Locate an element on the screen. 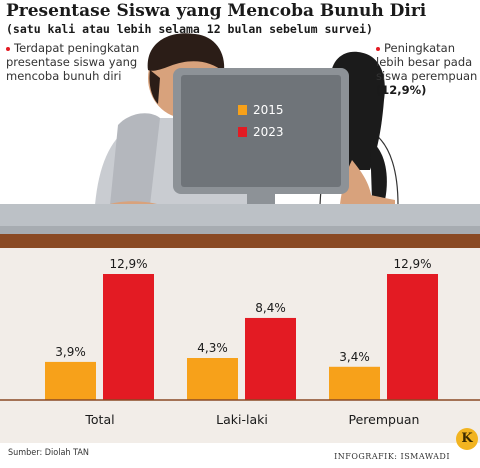  kompas-logo: K is located at coordinates (467, 439).